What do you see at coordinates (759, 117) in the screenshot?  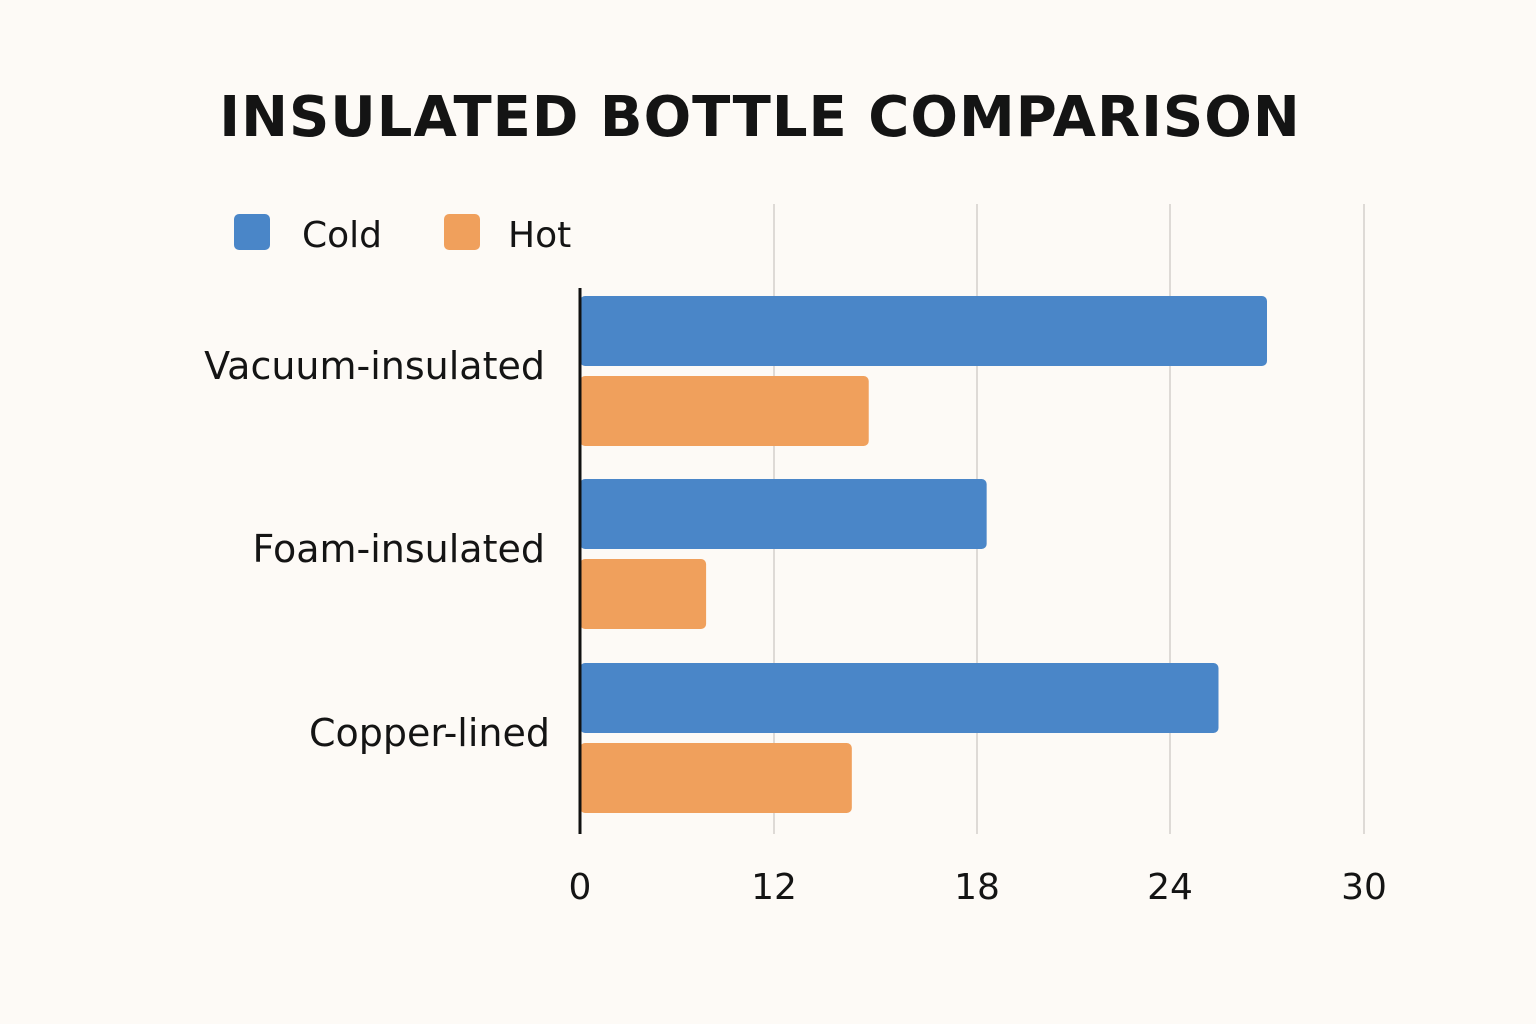 I see `chart-title: INSULATED BOTTLE COMPARISON` at bounding box center [759, 117].